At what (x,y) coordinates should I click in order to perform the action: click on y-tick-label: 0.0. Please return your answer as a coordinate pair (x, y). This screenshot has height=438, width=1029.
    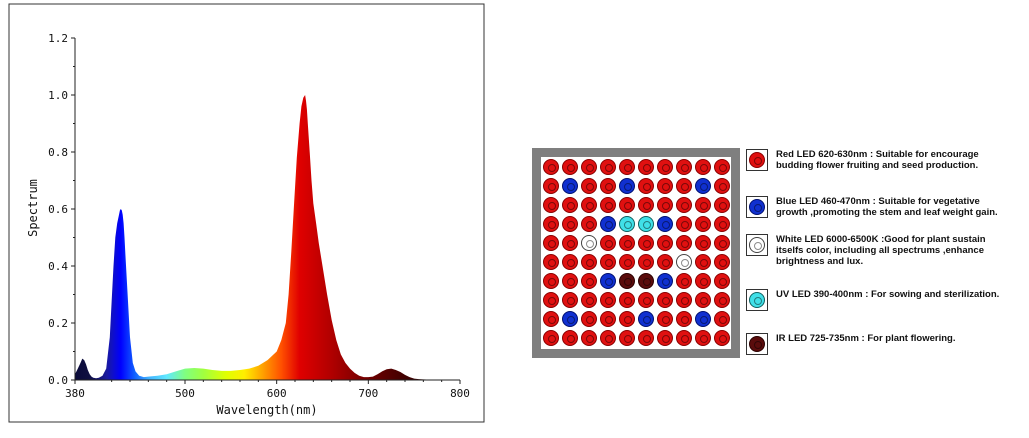
    Looking at the image, I should click on (58, 380).